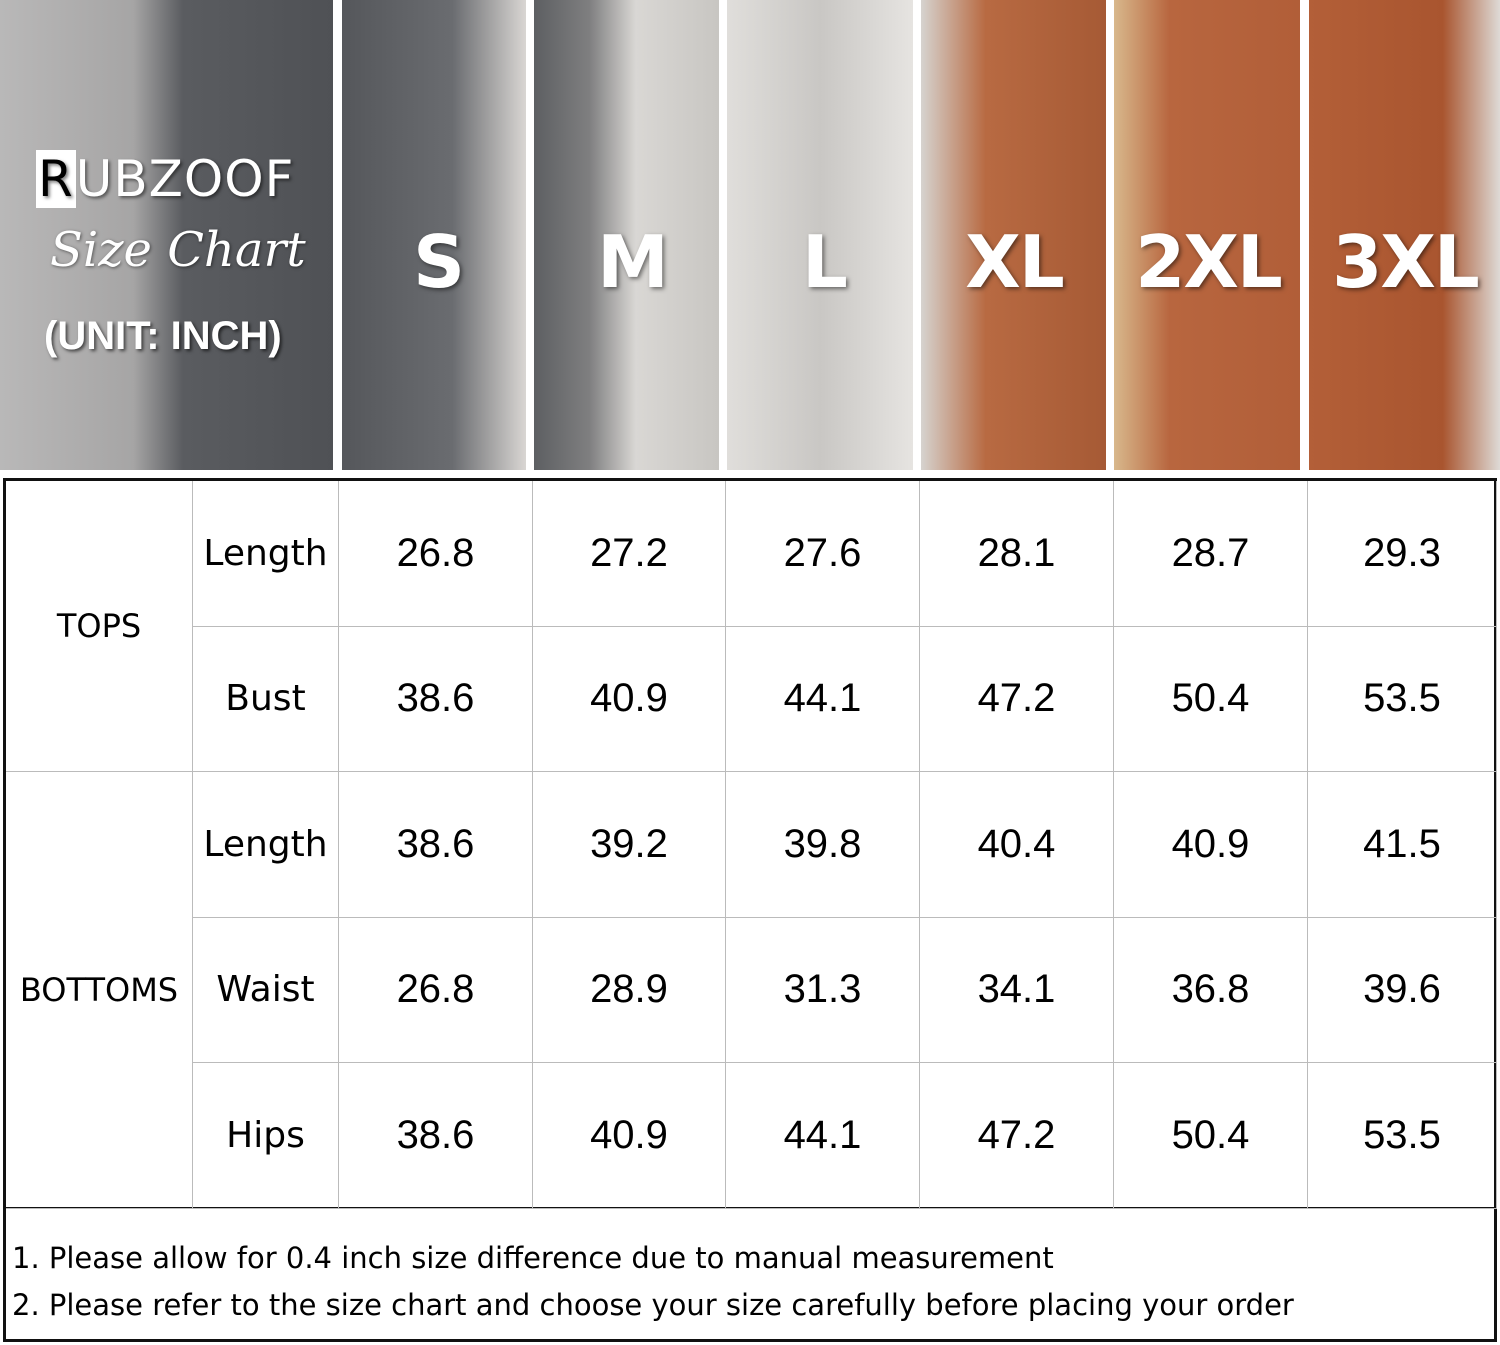 The image size is (1500, 1345). I want to click on measure-value: 28.7, so click(1211, 554).